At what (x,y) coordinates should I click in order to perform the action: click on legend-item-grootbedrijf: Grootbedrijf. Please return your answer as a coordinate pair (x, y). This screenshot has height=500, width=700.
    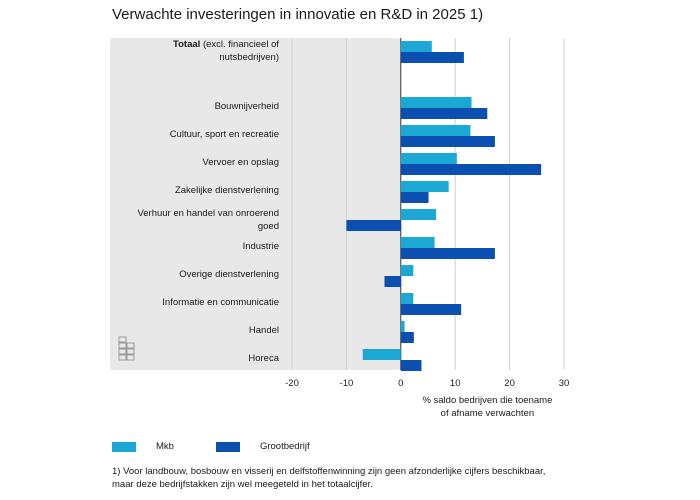
    Looking at the image, I should click on (262, 446).